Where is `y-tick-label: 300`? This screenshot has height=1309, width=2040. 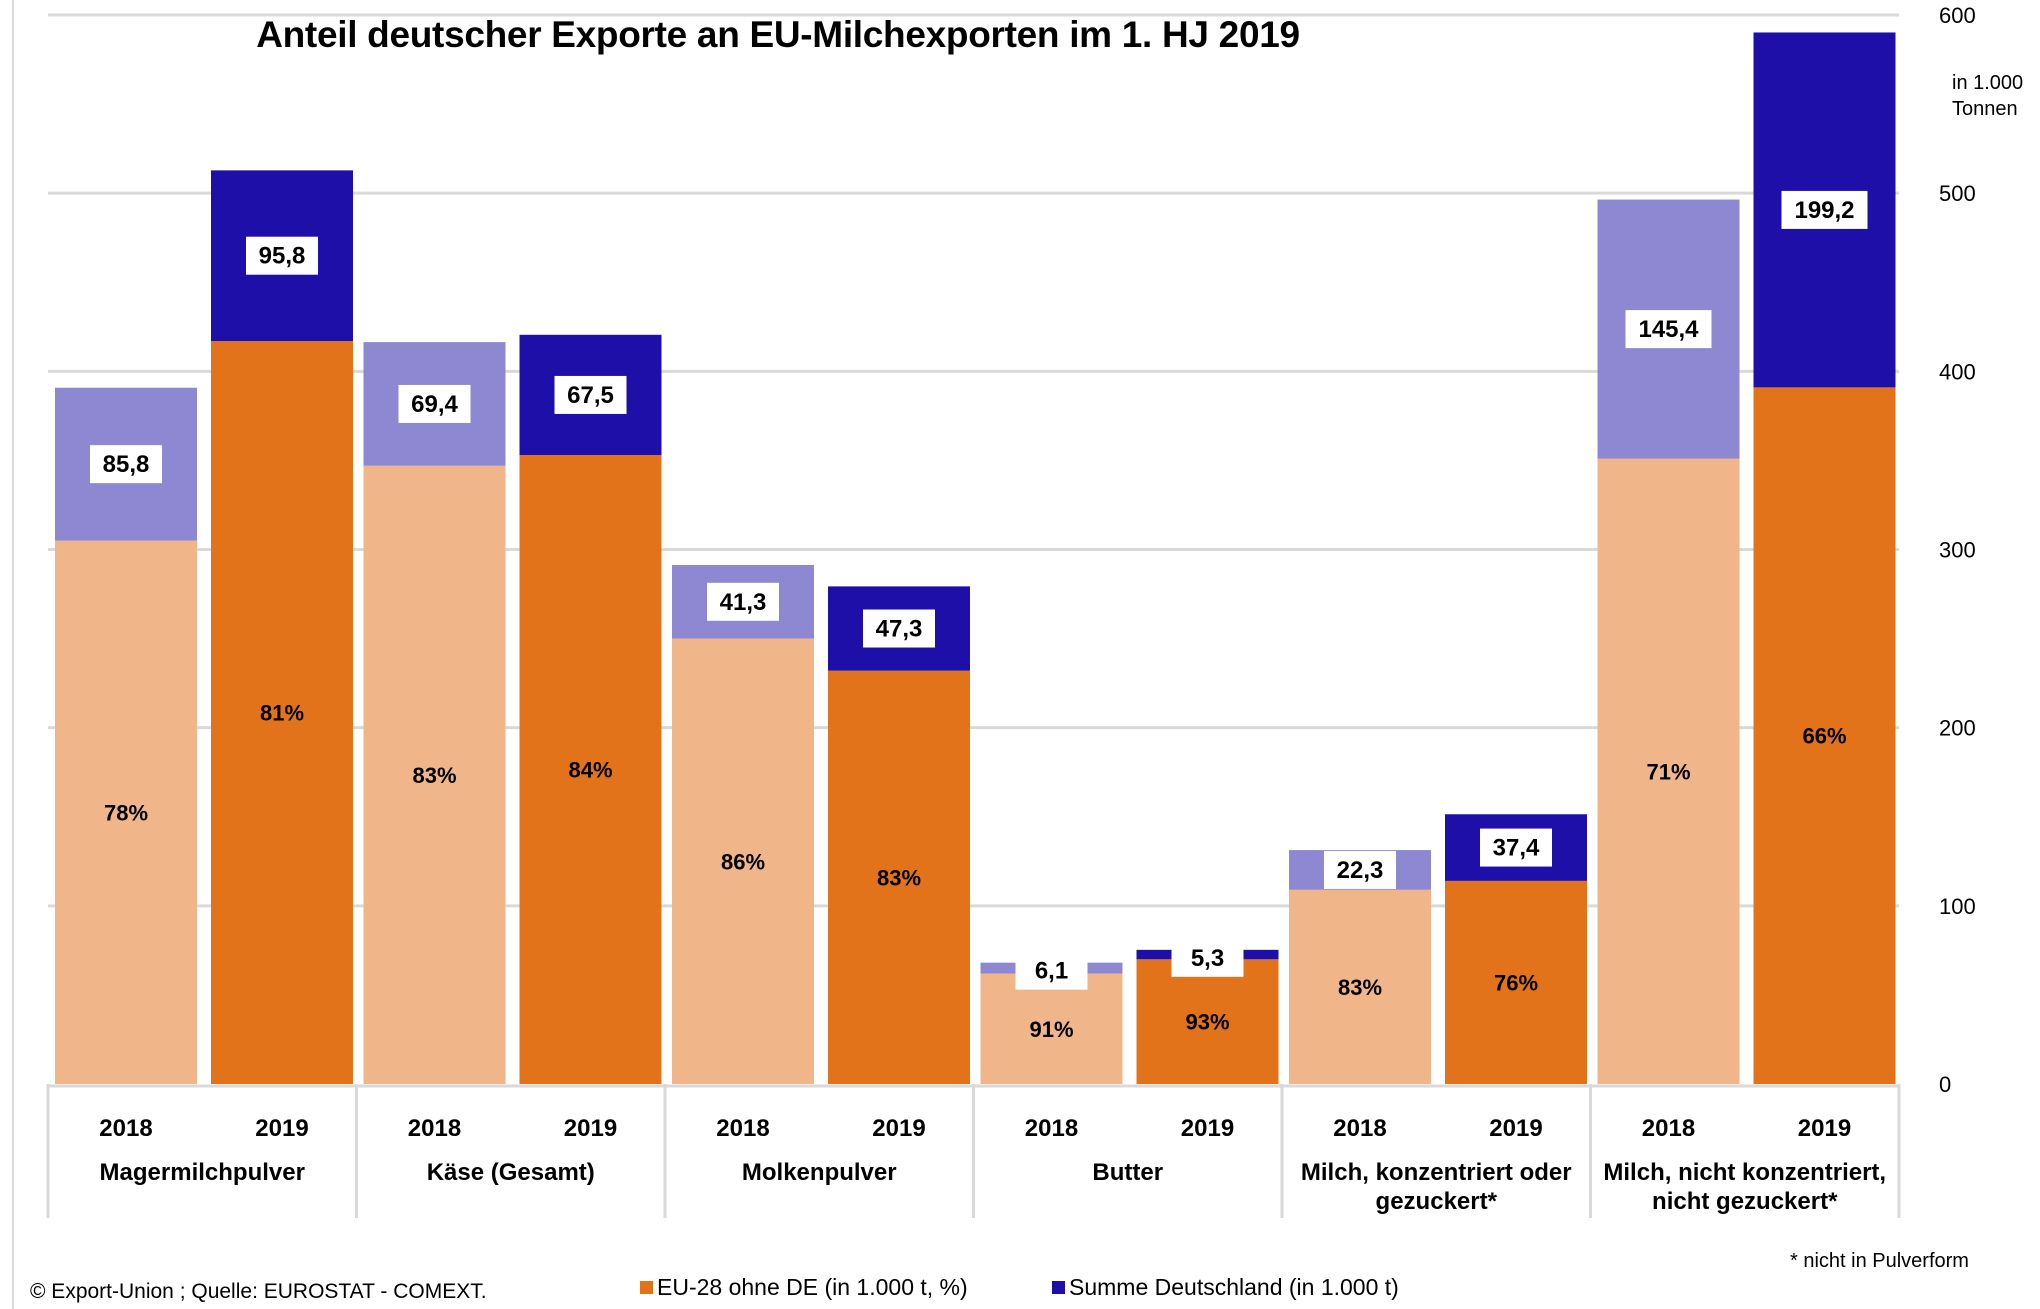
y-tick-label: 300 is located at coordinates (1957, 550).